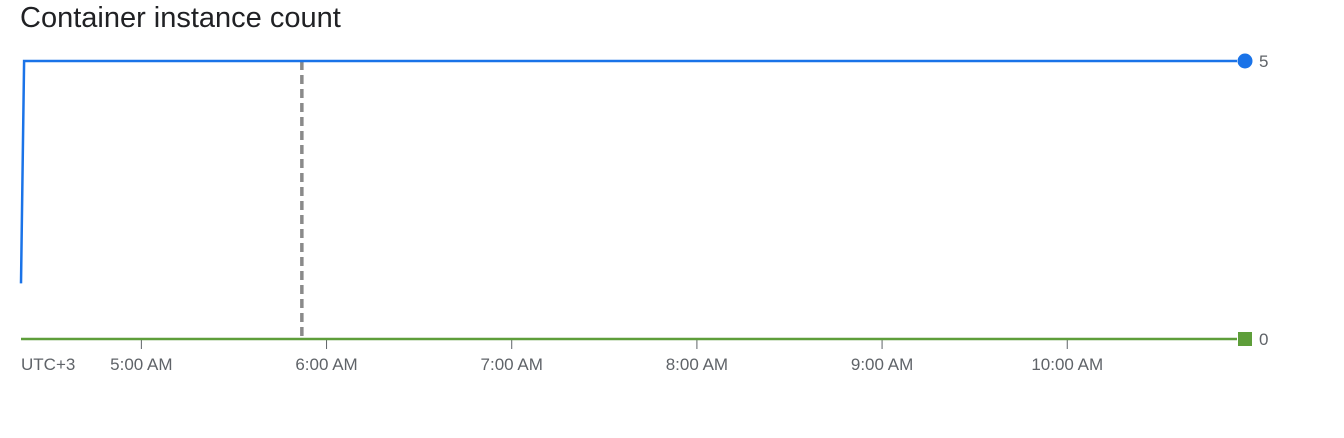  Describe the element at coordinates (1252, 200) in the screenshot. I see `label-layer: 50` at that location.